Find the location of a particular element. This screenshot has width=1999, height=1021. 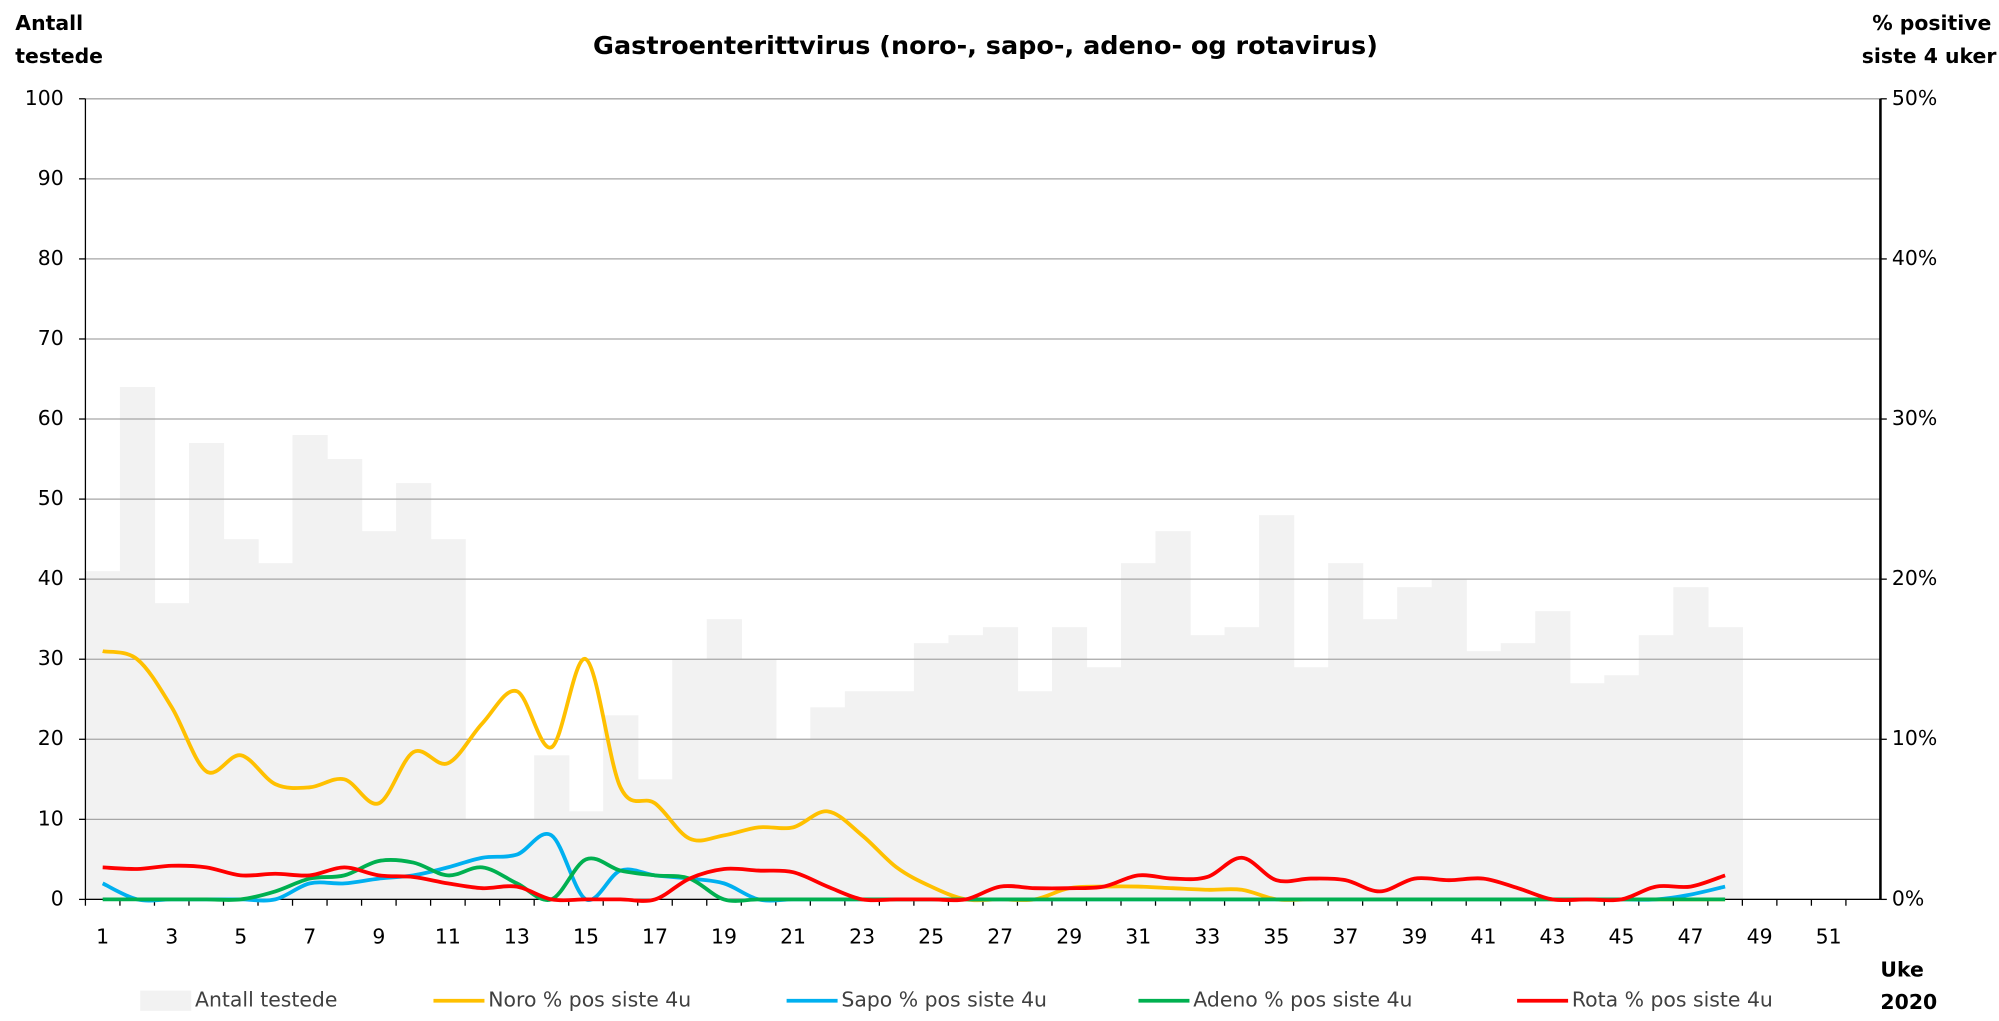

x-tick-label: 5 is located at coordinates (240, 936).